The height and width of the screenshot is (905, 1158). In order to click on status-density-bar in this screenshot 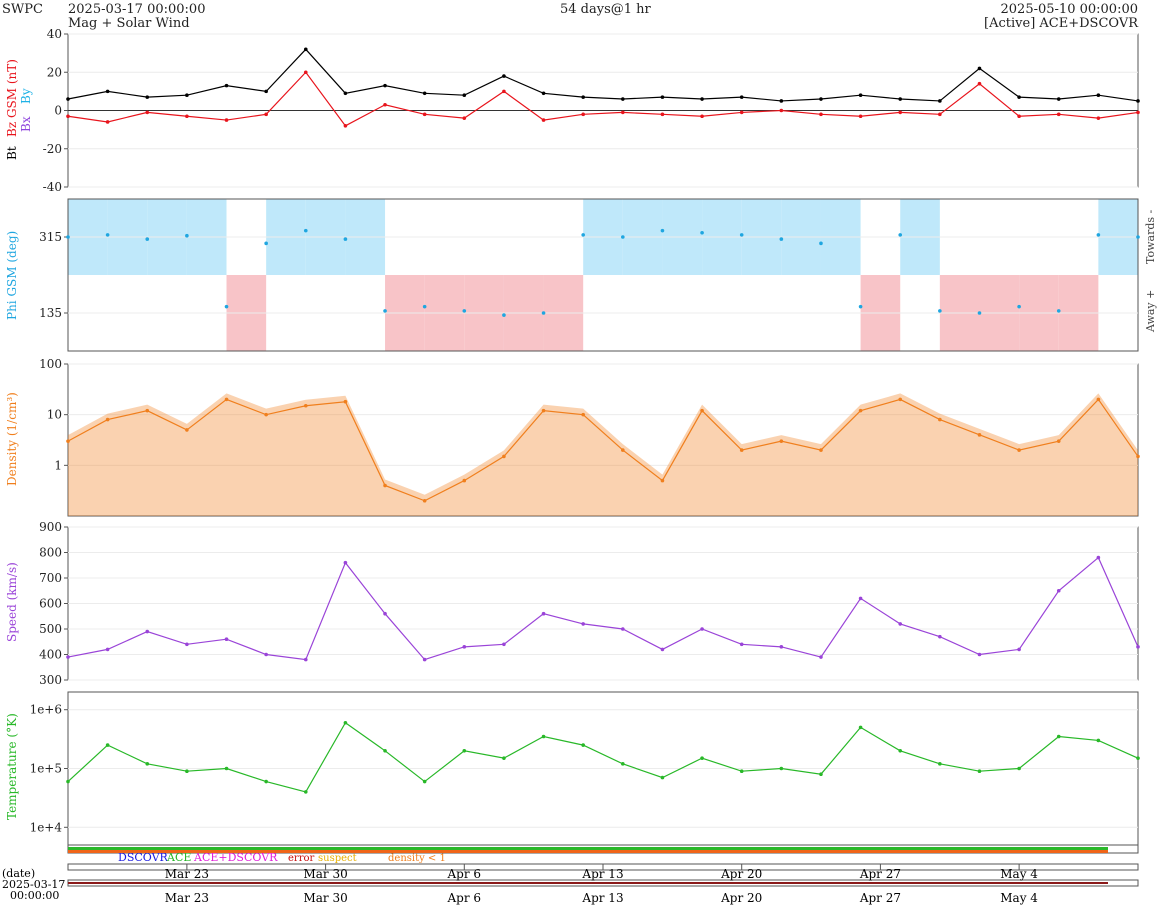, I will do `click(588, 851)`.